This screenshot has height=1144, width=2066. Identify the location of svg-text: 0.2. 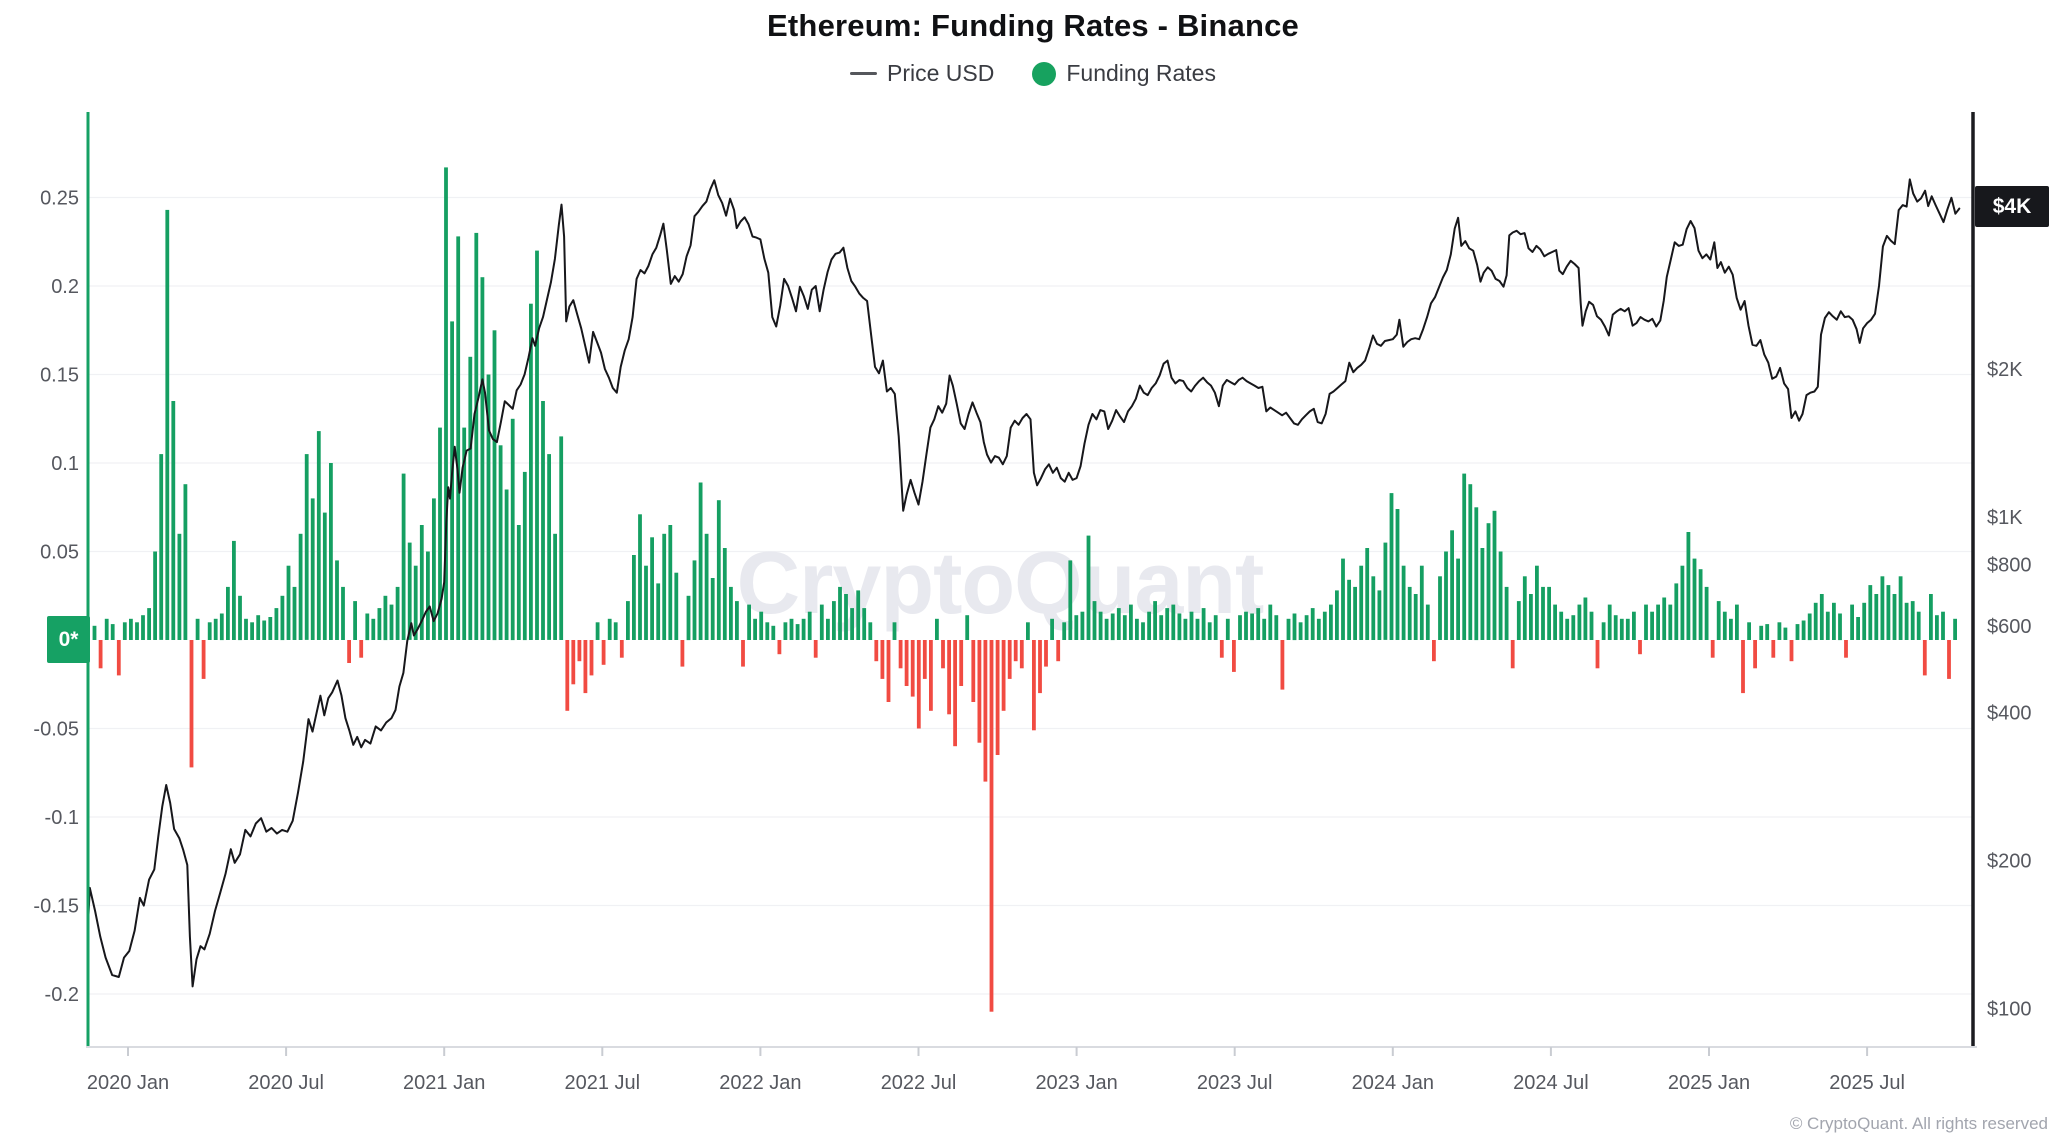
(65, 287).